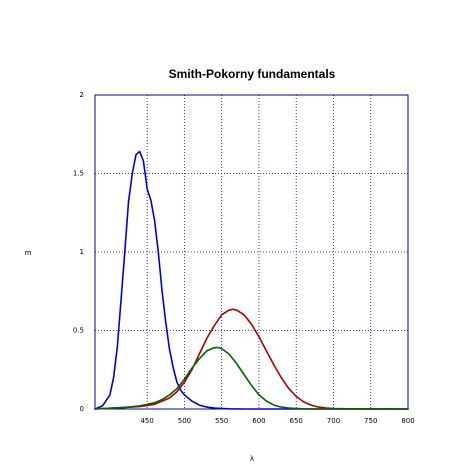 The height and width of the screenshot is (472, 472). Describe the element at coordinates (184, 421) in the screenshot. I see `x-tick-label: 500` at that location.